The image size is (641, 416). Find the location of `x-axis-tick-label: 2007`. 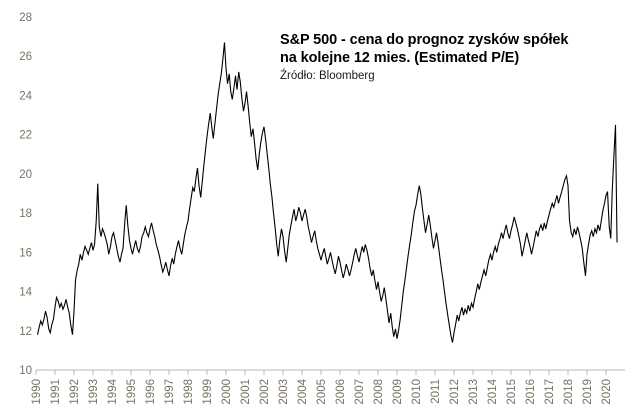

x-axis-tick-label: 2007 is located at coordinates (360, 392).